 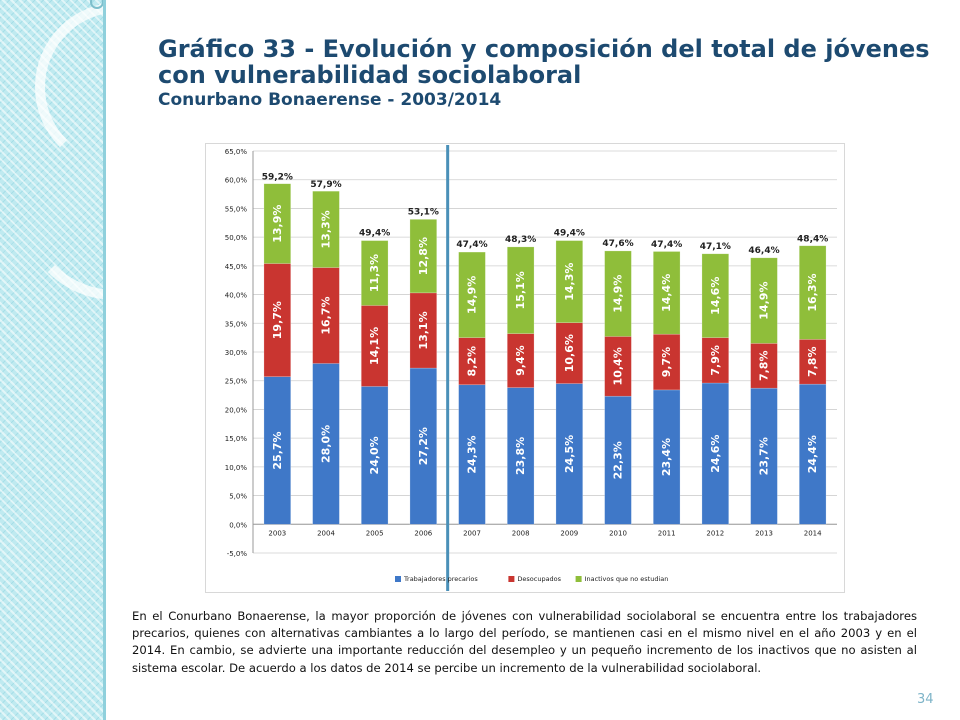 What do you see at coordinates (539, 579) in the screenshot?
I see `legend-label: Desocupados` at bounding box center [539, 579].